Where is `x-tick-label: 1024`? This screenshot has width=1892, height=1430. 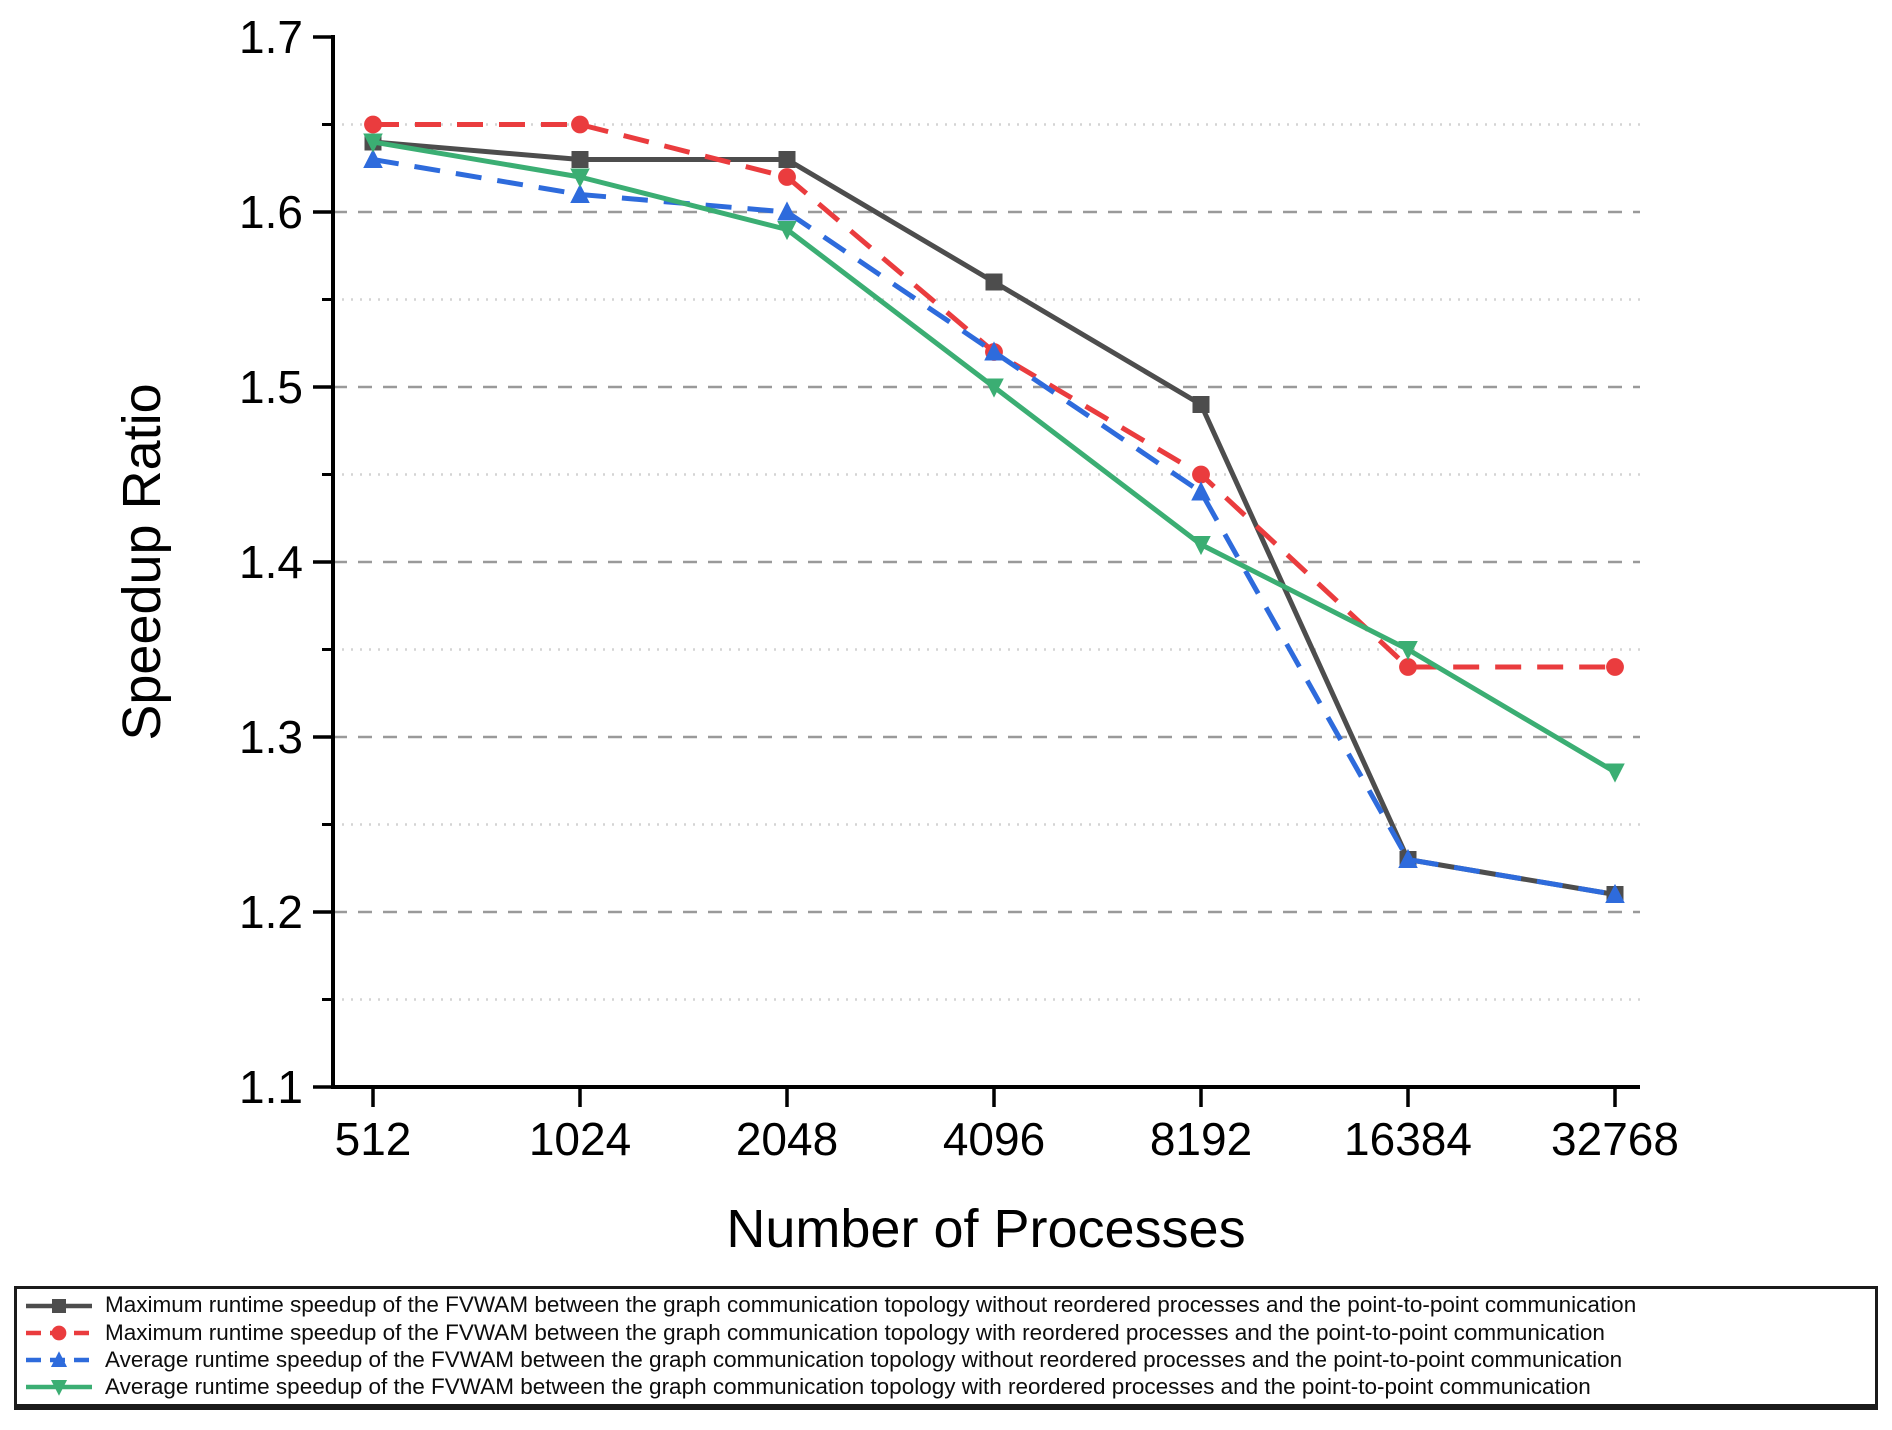 x-tick-label: 1024 is located at coordinates (580, 1139).